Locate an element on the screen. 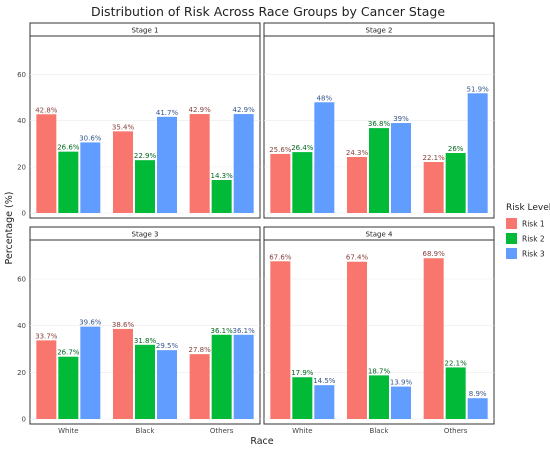 The height and width of the screenshot is (450, 550). data-label: 39.6% is located at coordinates (90, 323).